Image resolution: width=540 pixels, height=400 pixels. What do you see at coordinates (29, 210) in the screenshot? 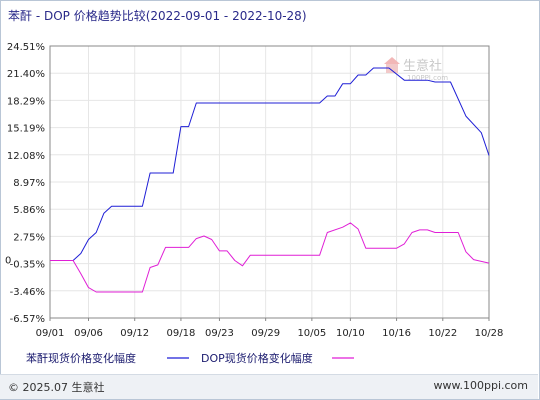
I see `y-tick-label: 5.86%` at bounding box center [29, 210].